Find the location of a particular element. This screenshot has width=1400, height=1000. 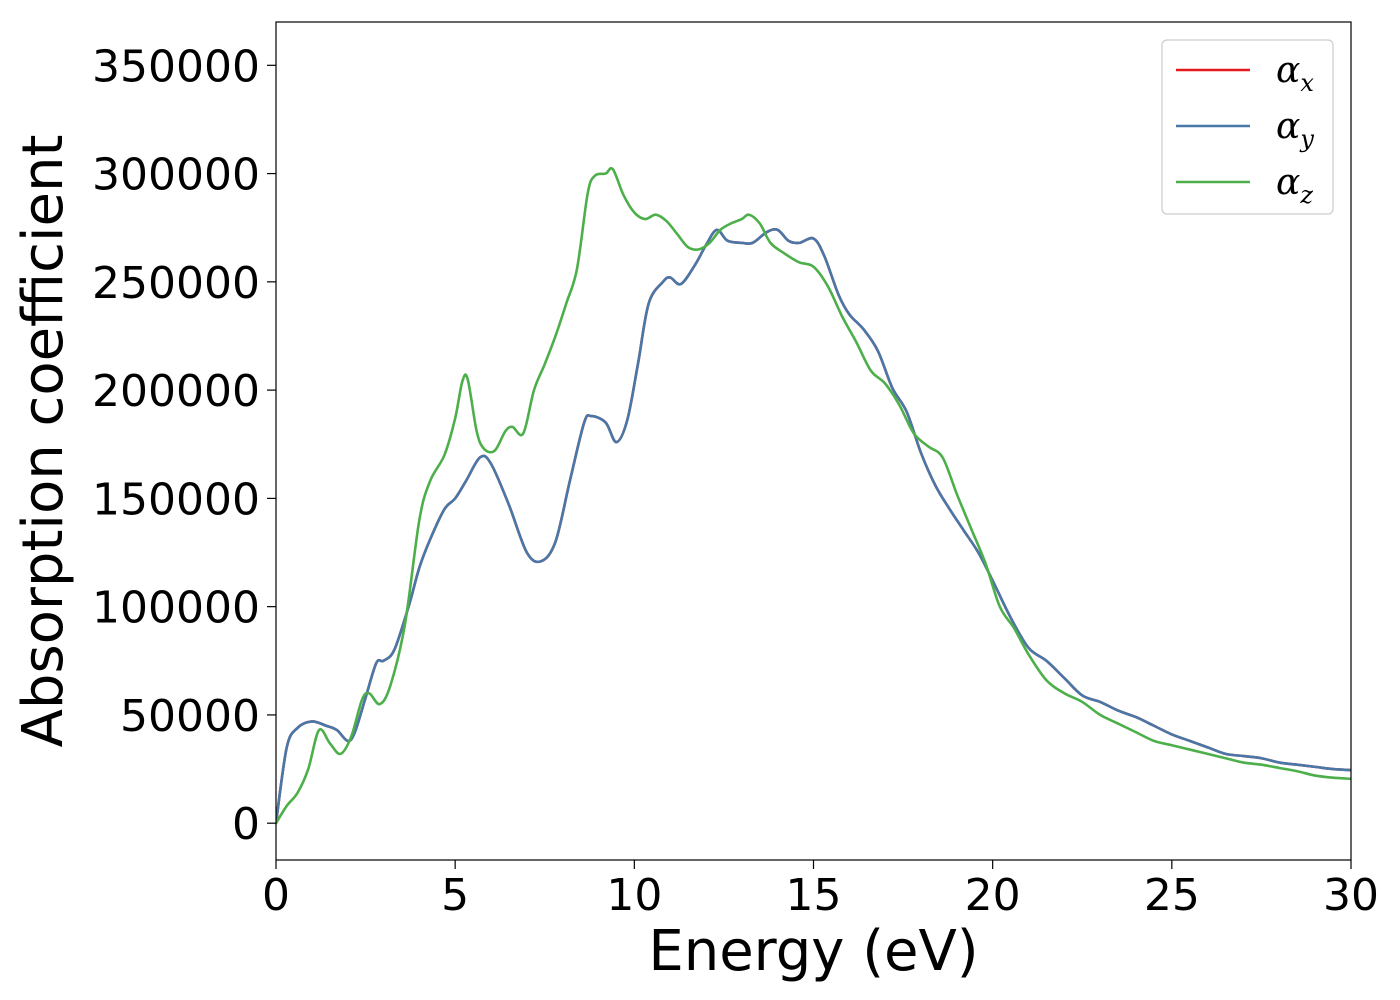

legend-item-y: αy is located at coordinates (1245, 129).